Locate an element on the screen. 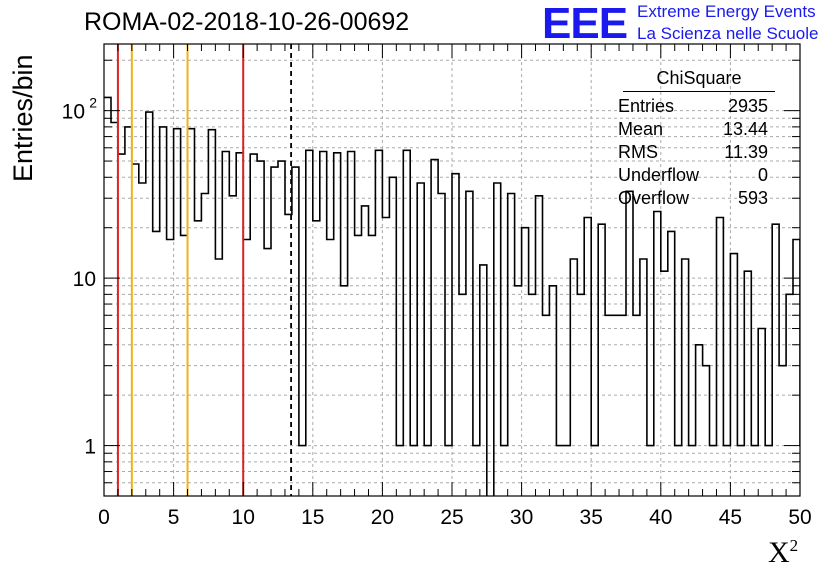  stats-title: ChiSquare is located at coordinates (699, 80).